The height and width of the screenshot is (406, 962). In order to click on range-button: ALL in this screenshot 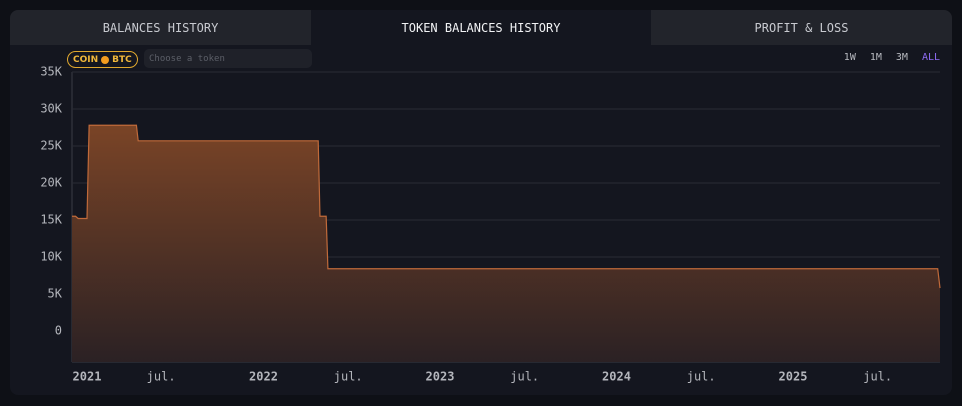, I will do `click(930, 57)`.